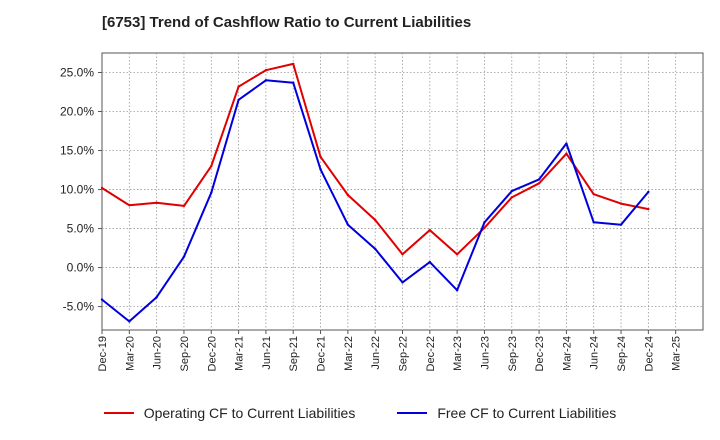  What do you see at coordinates (79, 307) in the screenshot?
I see `y-tick-label: -5.0%` at bounding box center [79, 307].